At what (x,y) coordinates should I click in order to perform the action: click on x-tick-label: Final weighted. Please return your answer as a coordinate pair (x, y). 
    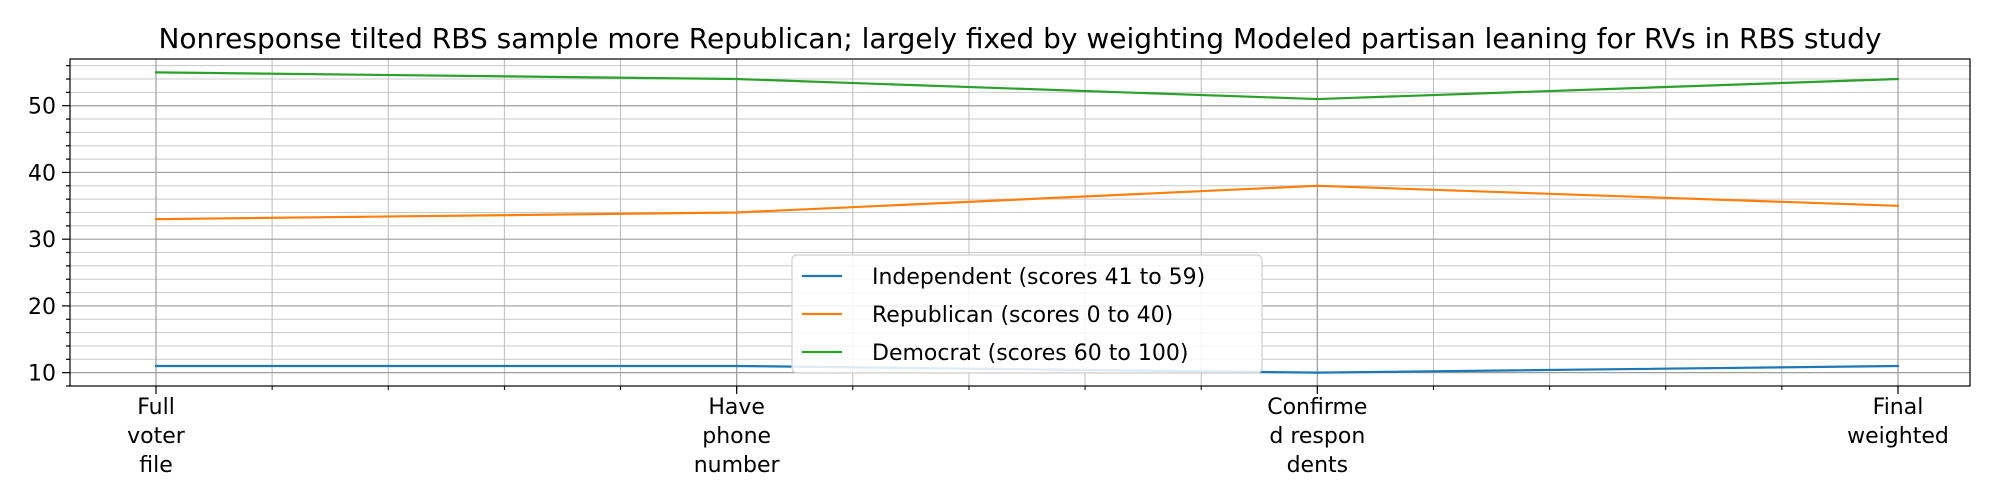
    Looking at the image, I should click on (1898, 422).